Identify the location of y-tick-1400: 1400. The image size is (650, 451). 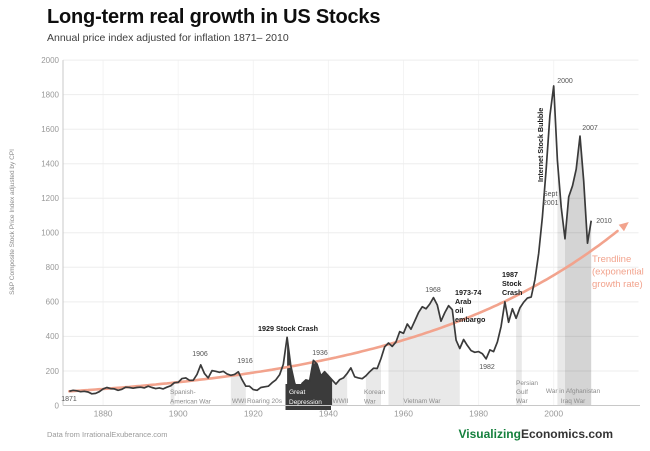
(50, 164).